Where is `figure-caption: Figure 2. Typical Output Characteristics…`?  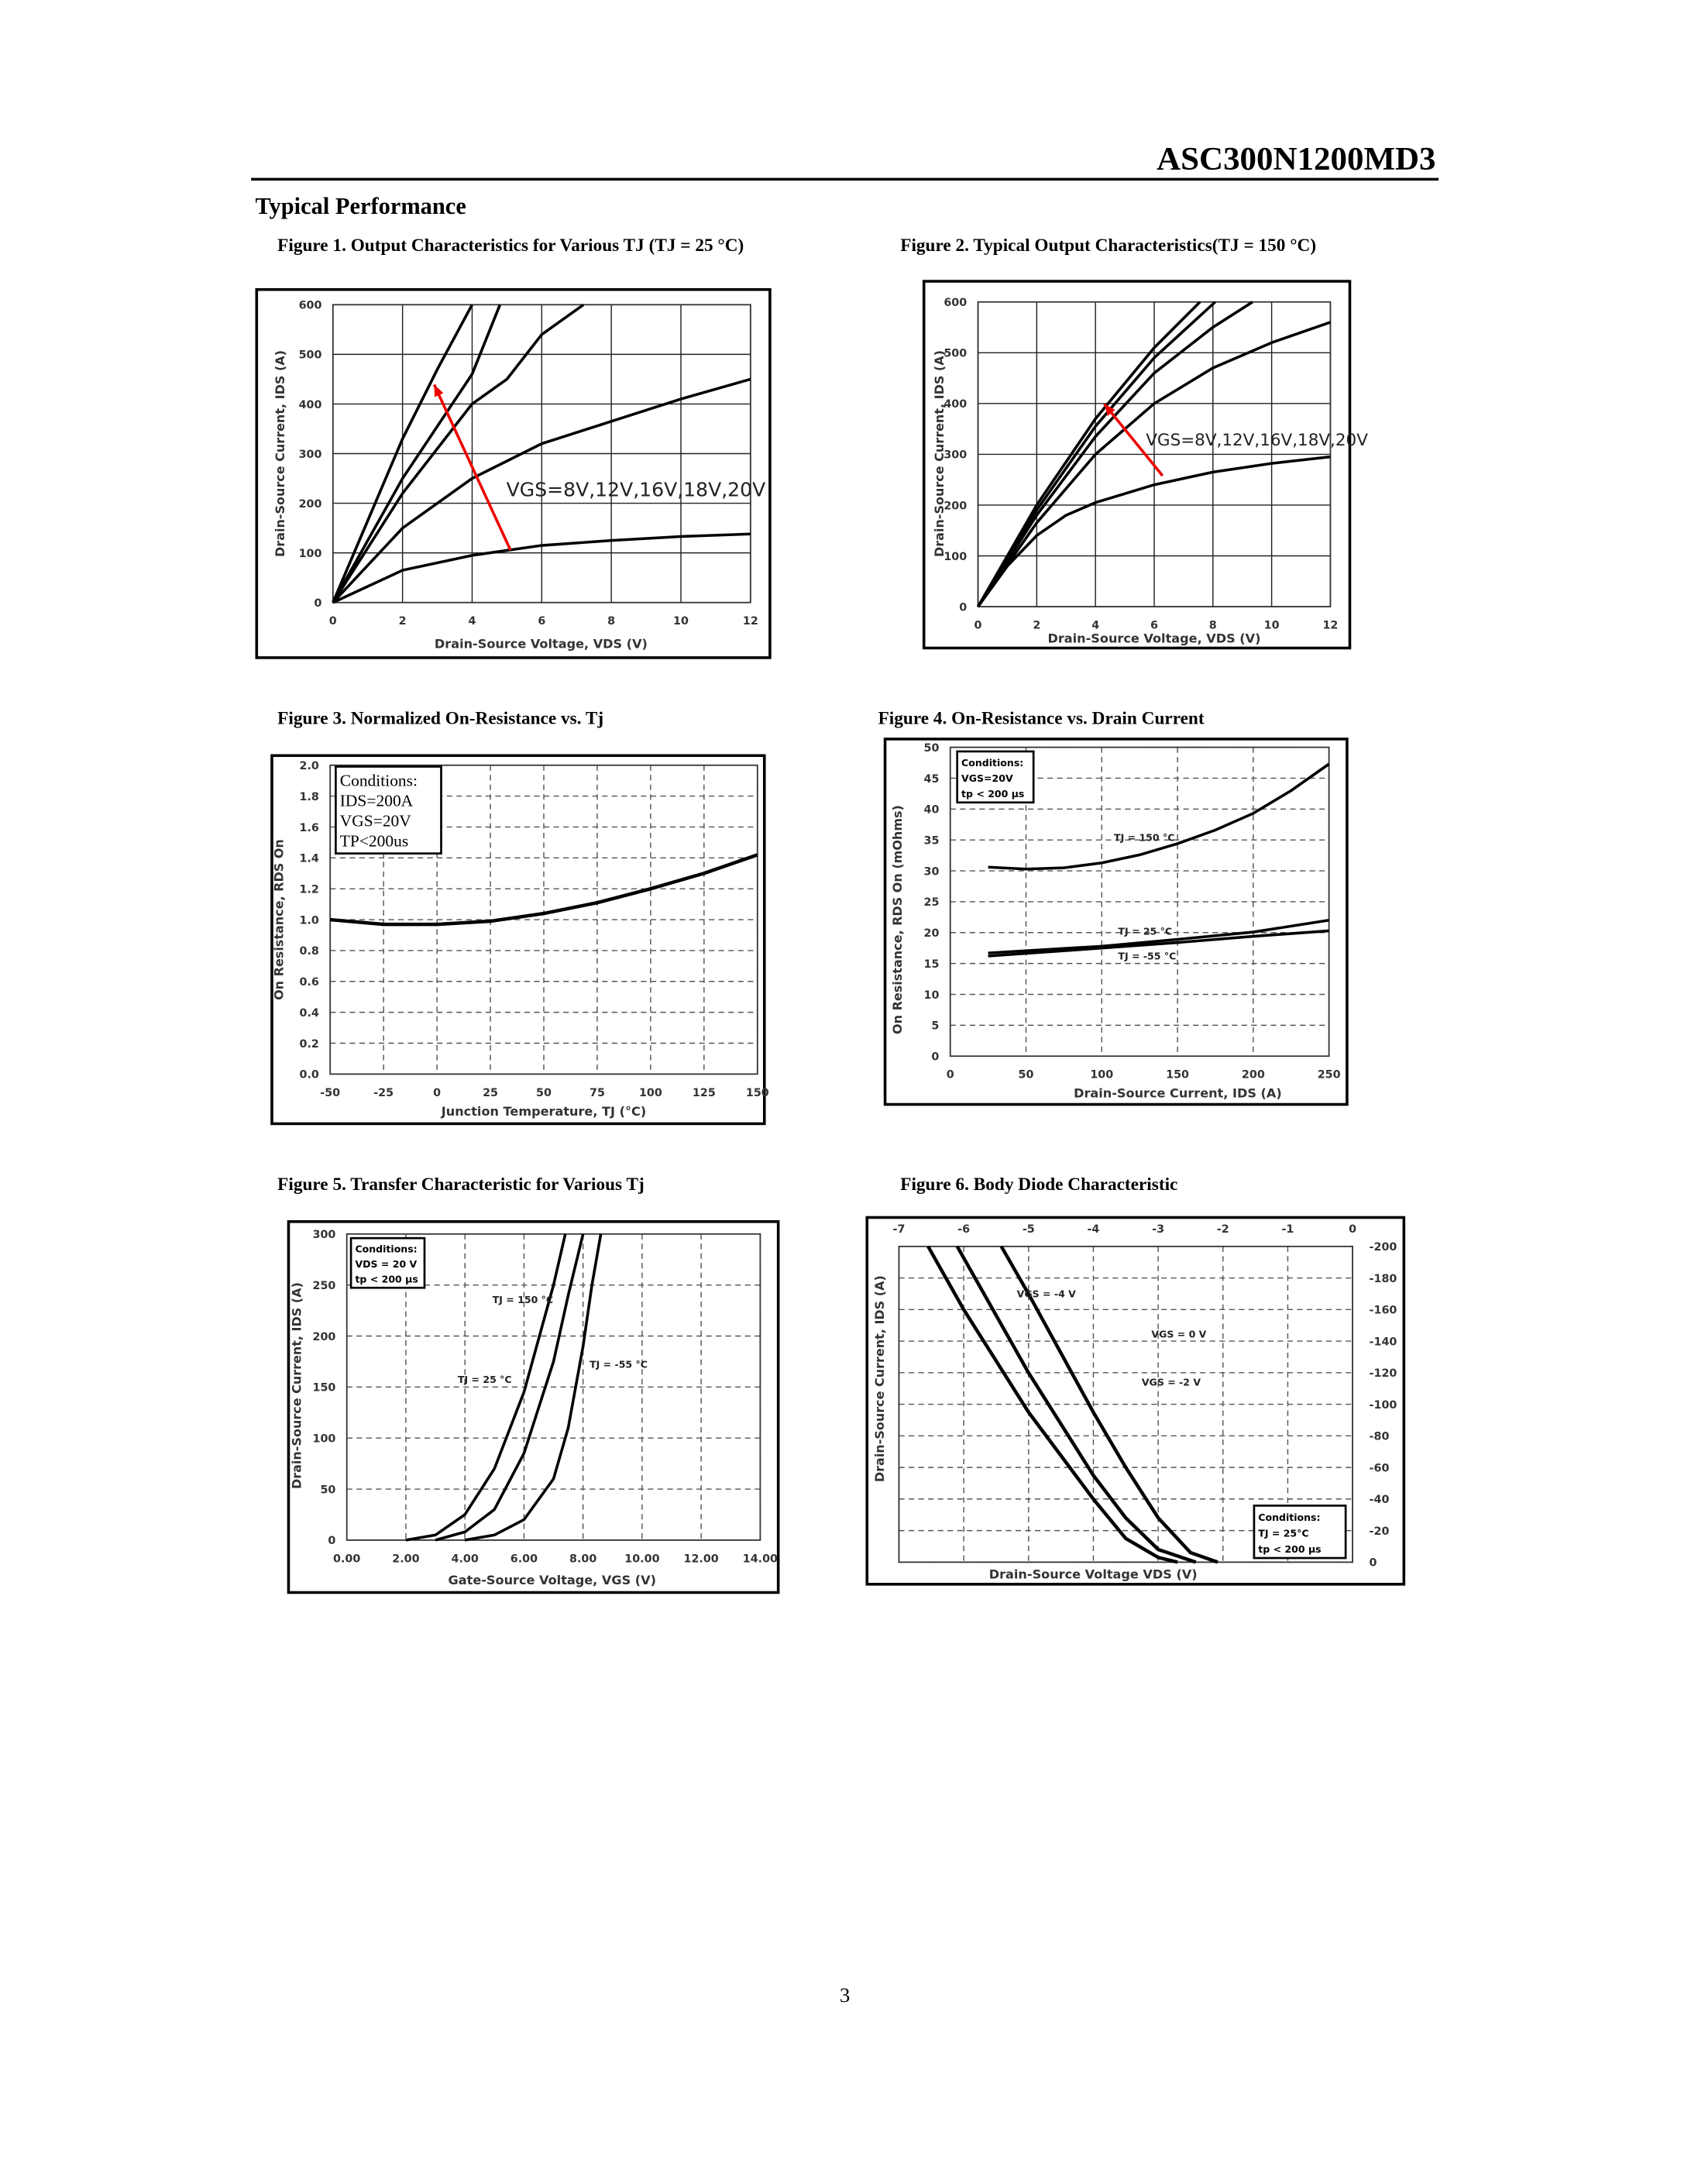
figure-caption: Figure 2. Typical Output Characteristics… is located at coordinates (1108, 246).